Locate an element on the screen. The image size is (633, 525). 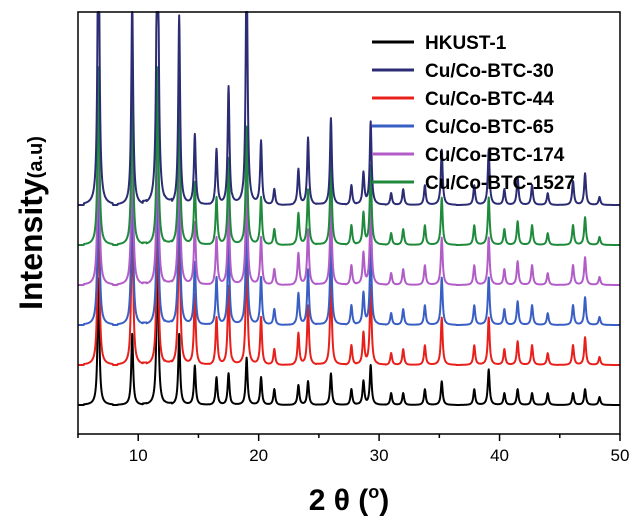
legend-label-cu-co-btc-174: Cu/Co-BTC-174 is located at coordinates (495, 155).